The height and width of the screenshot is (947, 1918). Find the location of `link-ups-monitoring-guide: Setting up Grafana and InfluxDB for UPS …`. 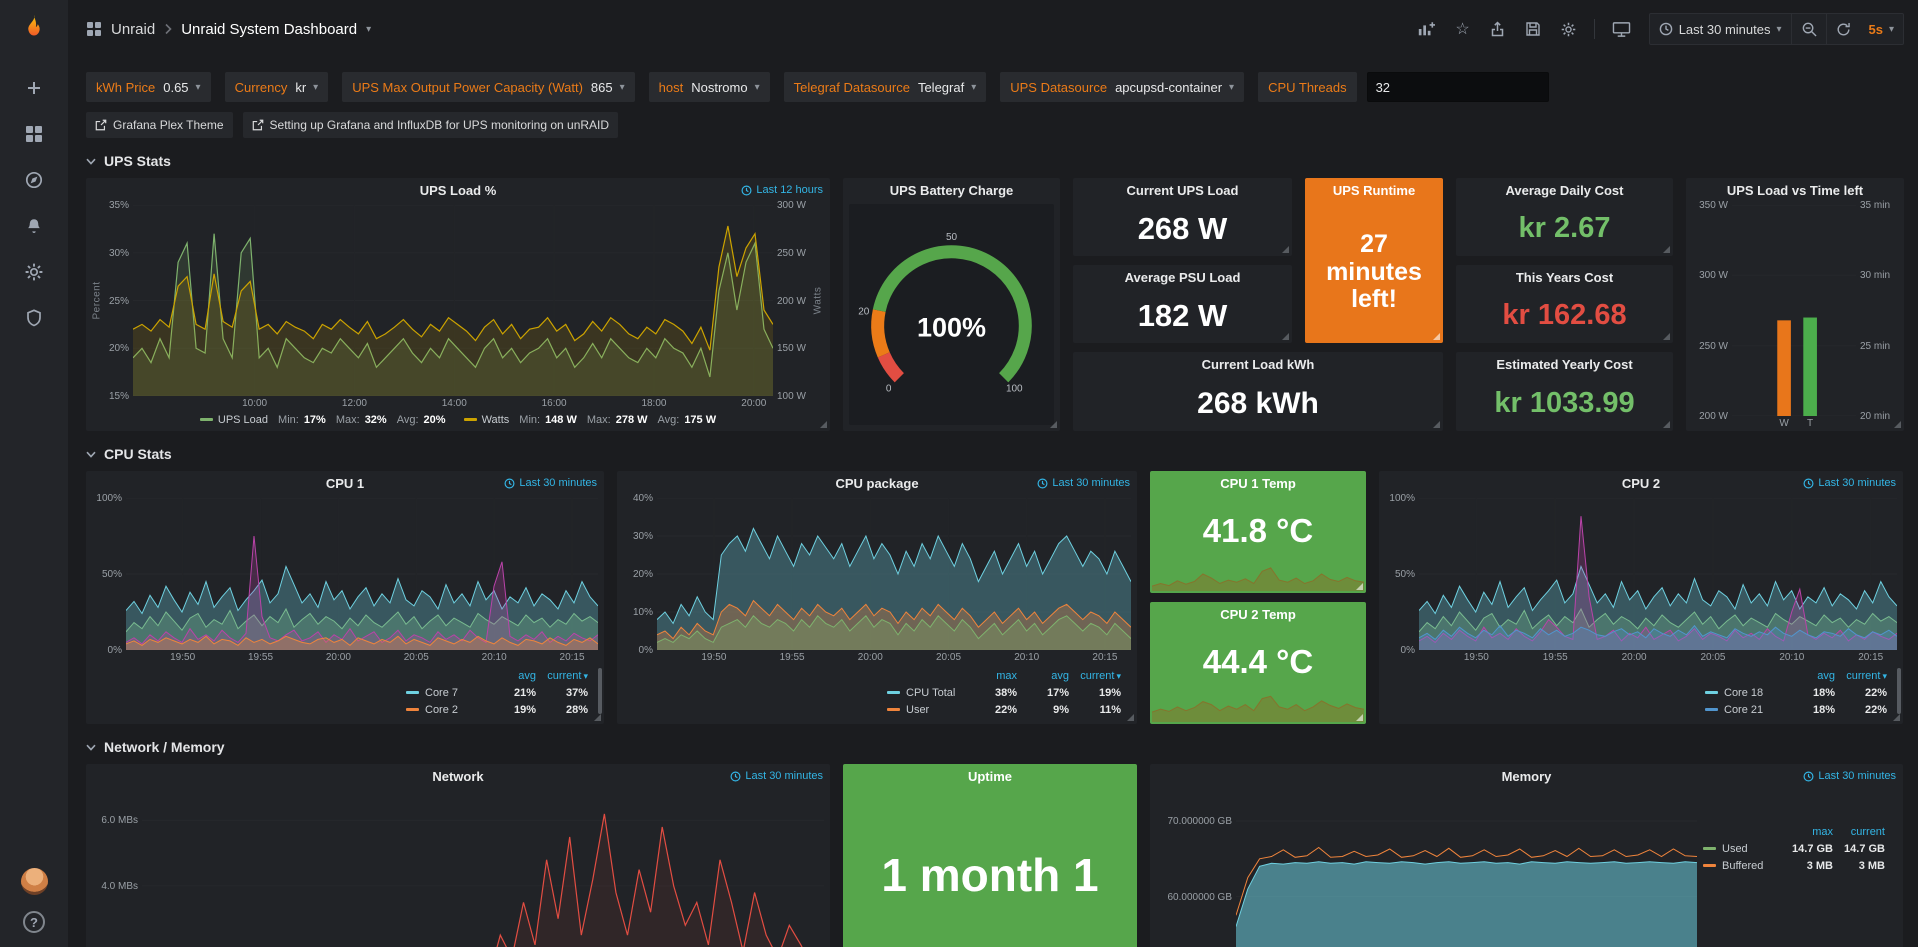

link-ups-monitoring-guide: Setting up Grafana and InfluxDB for UPS … is located at coordinates (430, 125).